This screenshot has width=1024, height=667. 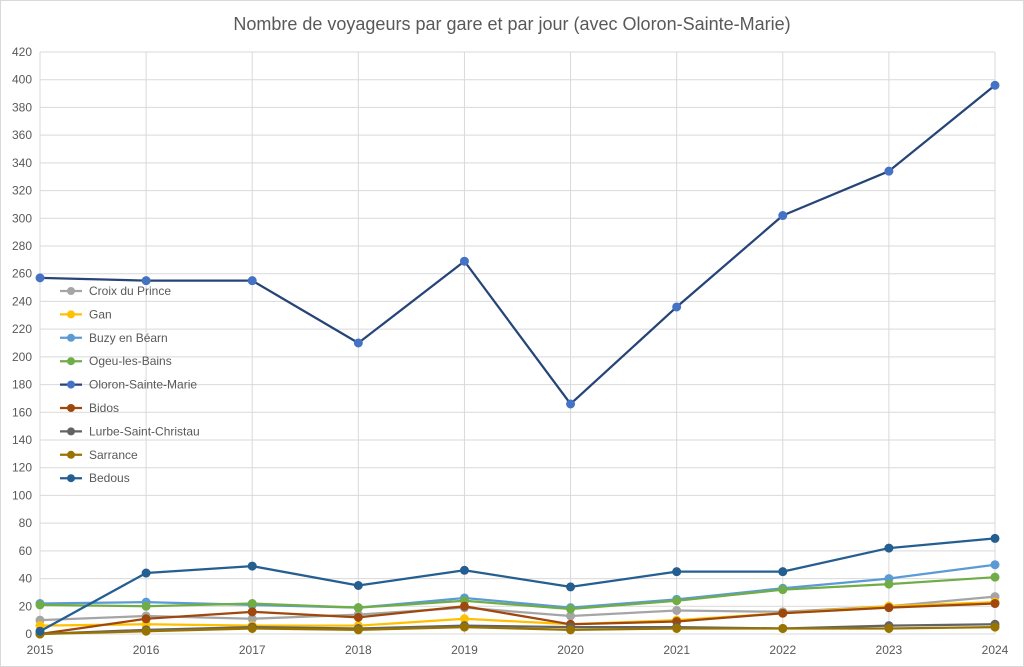 What do you see at coordinates (144, 431) in the screenshot?
I see `legend-label: Lurbe-Saint-Christau` at bounding box center [144, 431].